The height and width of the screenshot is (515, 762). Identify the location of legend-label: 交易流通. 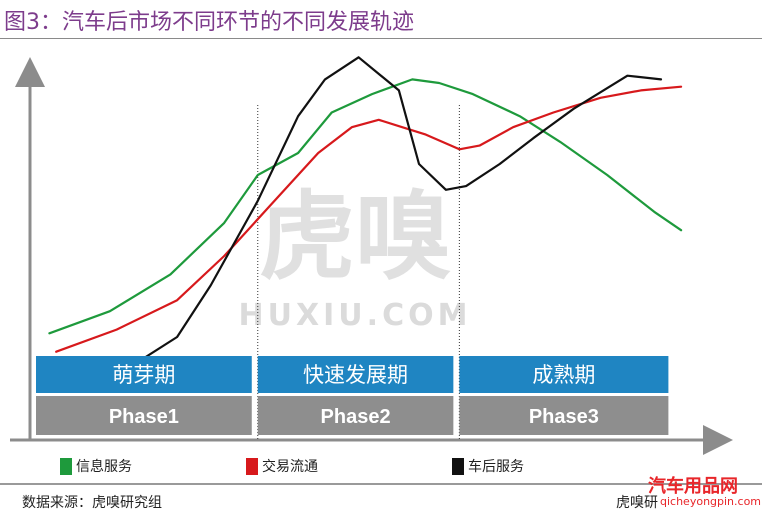
(290, 467).